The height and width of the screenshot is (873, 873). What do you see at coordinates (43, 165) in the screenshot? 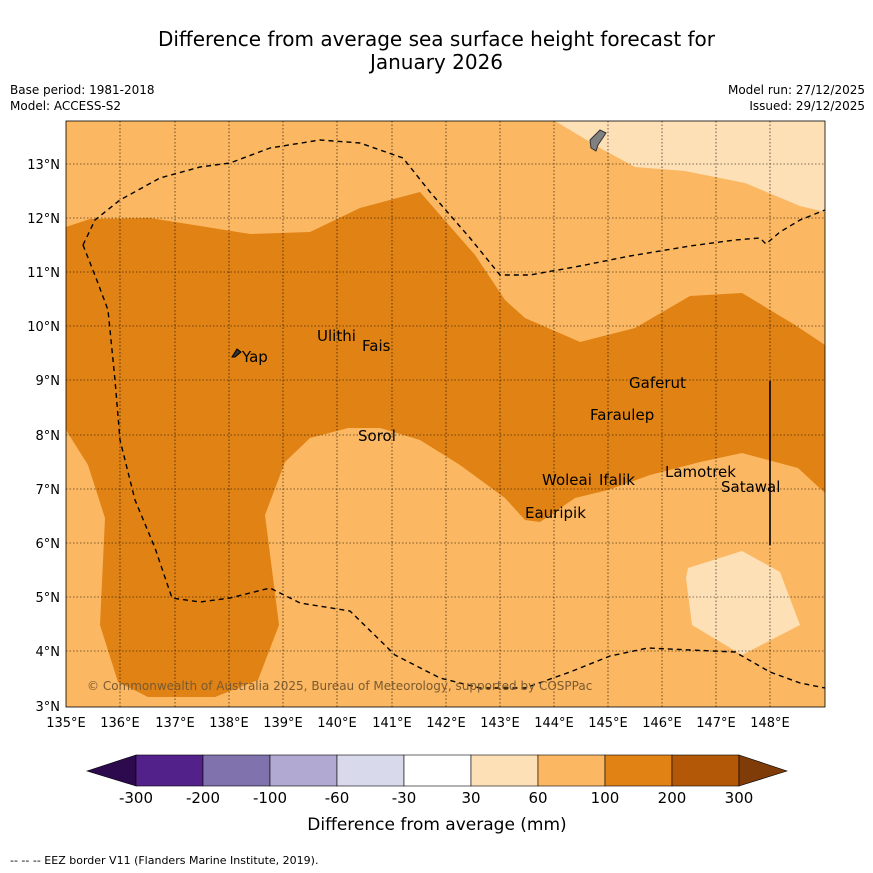
I see `lat-label: 13°N` at bounding box center [43, 165].